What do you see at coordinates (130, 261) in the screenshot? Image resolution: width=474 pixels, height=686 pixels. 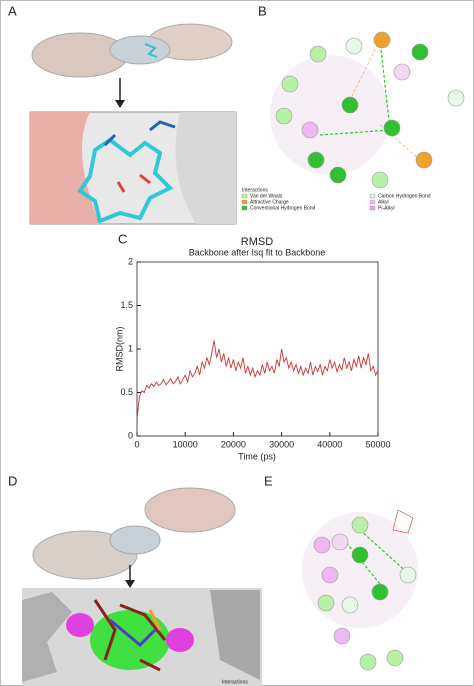 I see `y-tick-label: 2` at bounding box center [130, 261].